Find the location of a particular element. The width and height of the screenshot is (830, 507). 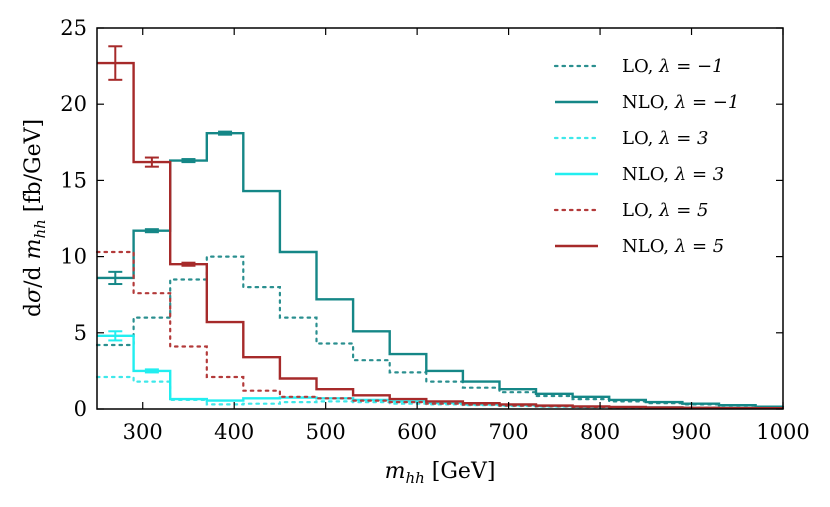

legend-label-lo-lambda-minus-1: LO, λ = −1 is located at coordinates (673, 66).